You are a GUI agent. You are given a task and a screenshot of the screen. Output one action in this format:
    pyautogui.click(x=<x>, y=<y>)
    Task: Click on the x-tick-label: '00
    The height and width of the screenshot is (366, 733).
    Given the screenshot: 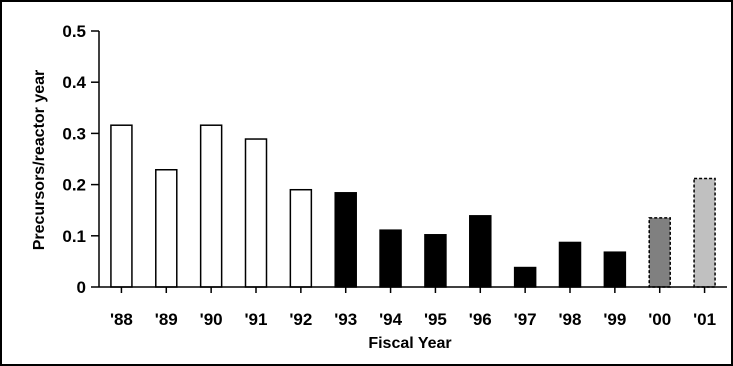 What is the action you would take?
    pyautogui.click(x=659, y=319)
    